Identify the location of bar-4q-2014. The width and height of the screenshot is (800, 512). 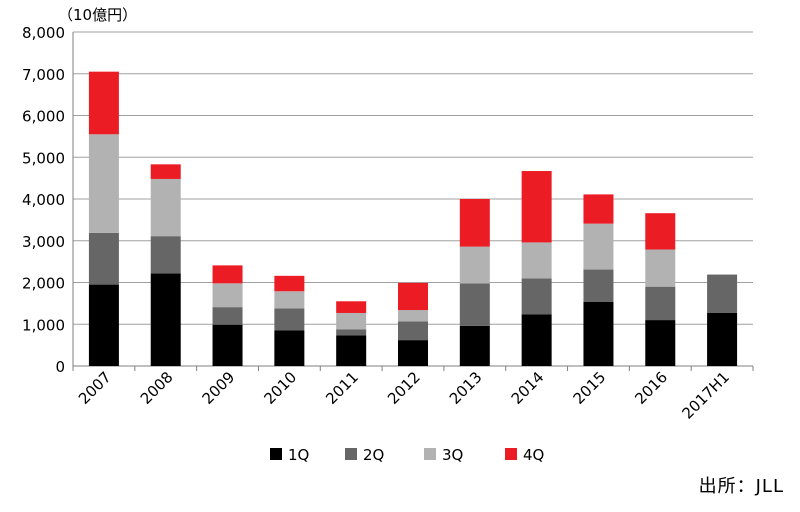
(536, 207).